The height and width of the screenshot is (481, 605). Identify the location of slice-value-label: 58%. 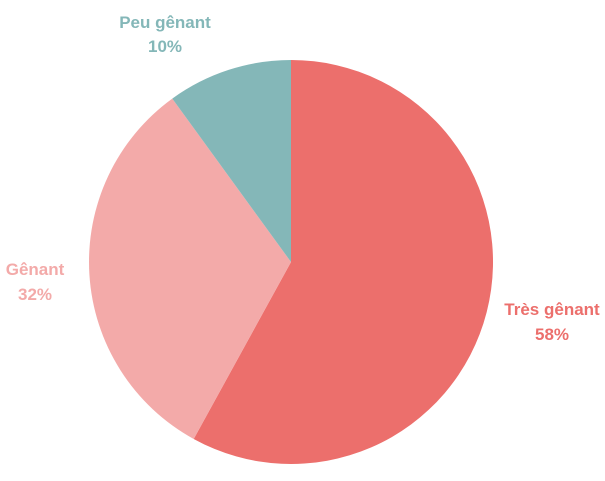
(552, 334).